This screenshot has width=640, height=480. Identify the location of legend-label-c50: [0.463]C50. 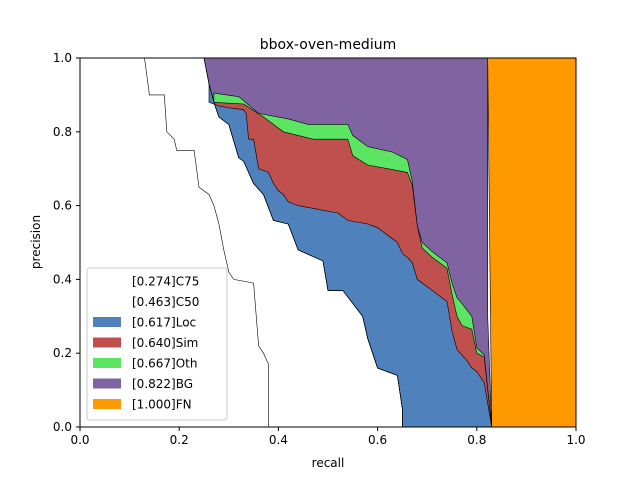
(165, 302).